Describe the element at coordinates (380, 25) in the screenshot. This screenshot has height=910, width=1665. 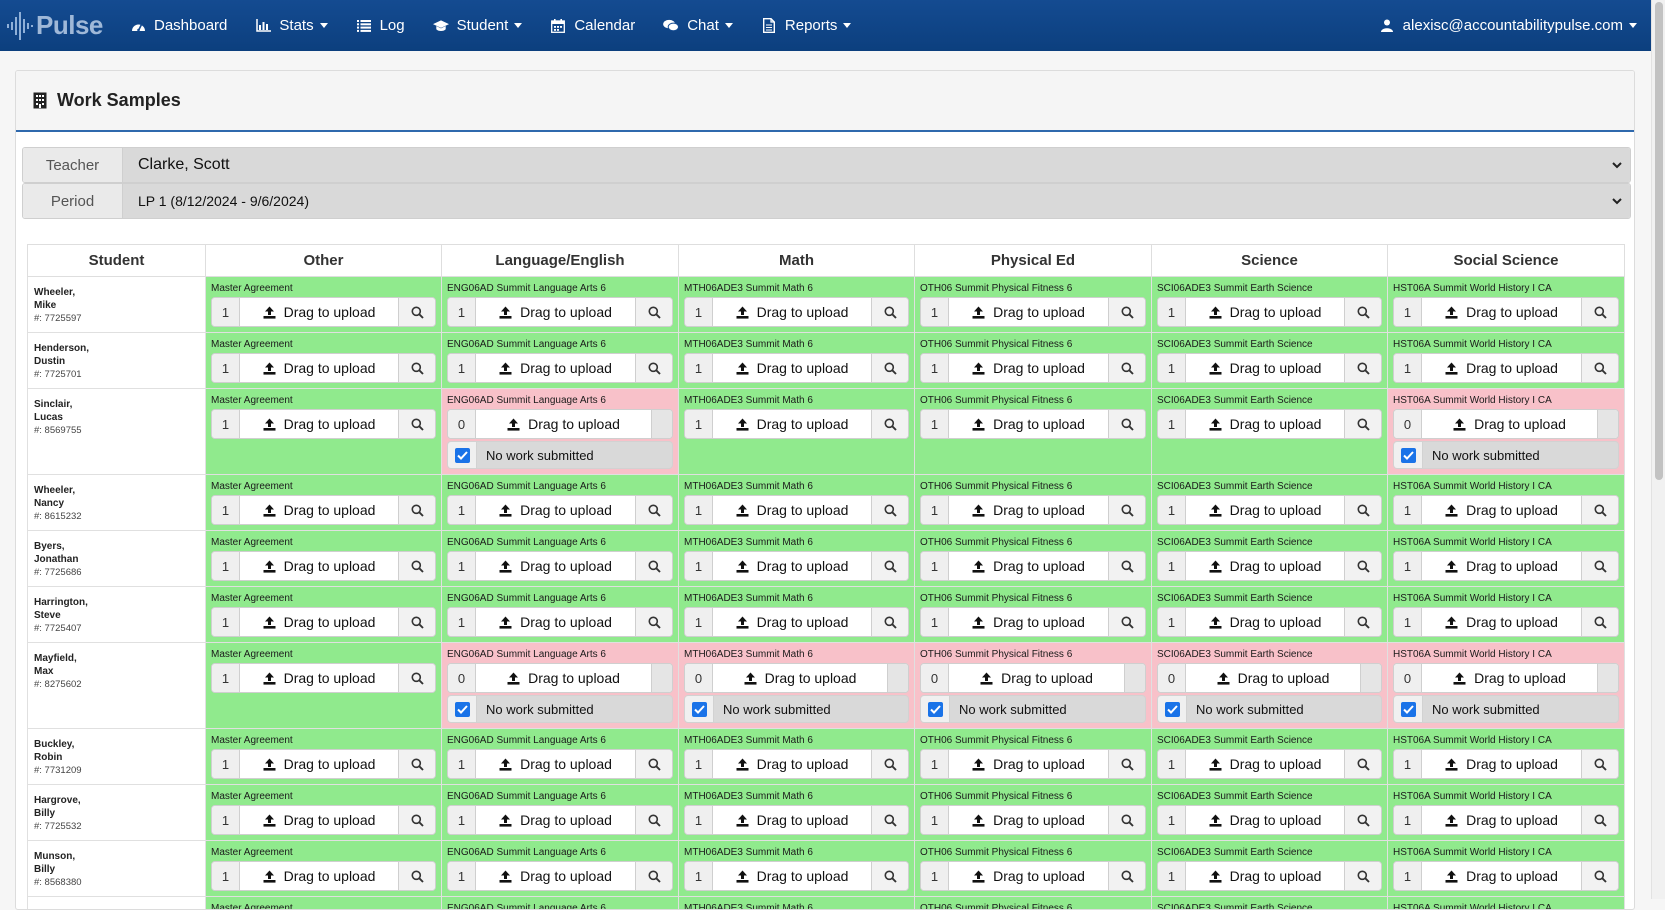
I see `nav-item-log: Log` at that location.